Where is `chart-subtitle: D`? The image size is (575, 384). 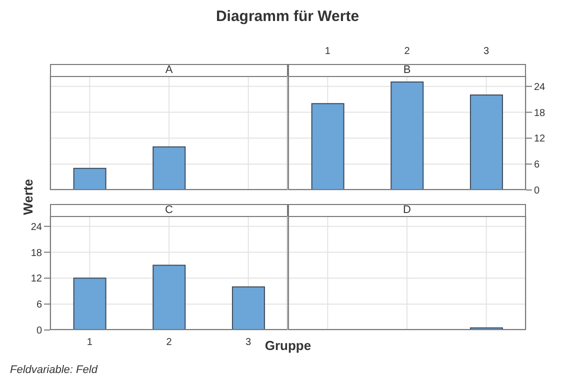 chart-subtitle: D is located at coordinates (407, 210).